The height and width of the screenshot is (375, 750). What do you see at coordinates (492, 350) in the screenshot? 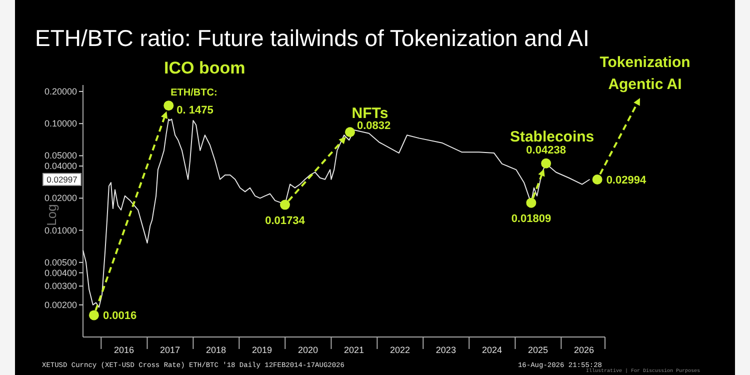
I see `x-tick-label: 2024` at bounding box center [492, 350].